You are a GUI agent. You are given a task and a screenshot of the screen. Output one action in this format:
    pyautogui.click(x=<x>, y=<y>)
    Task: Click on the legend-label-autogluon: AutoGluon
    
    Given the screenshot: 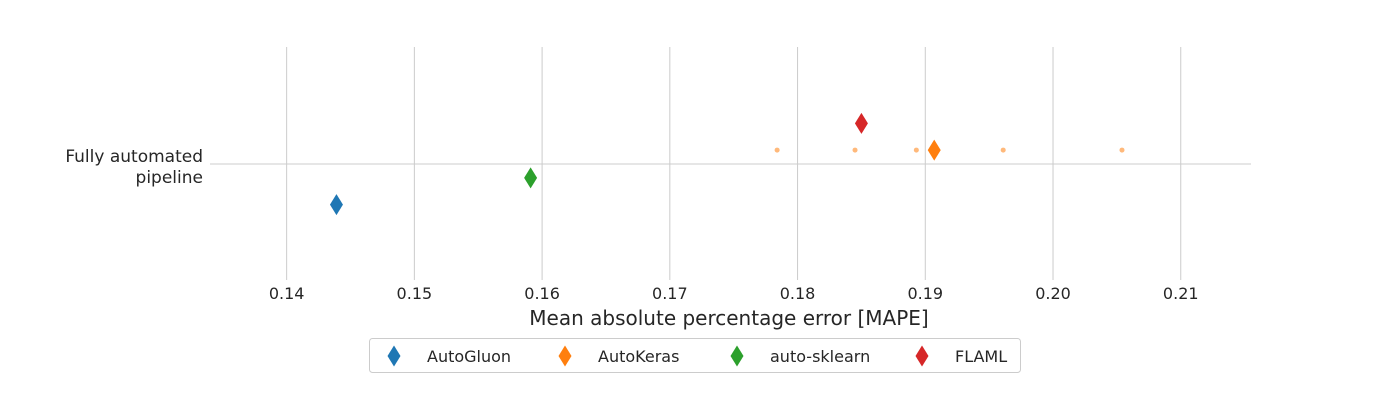 What is the action you would take?
    pyautogui.click(x=469, y=356)
    